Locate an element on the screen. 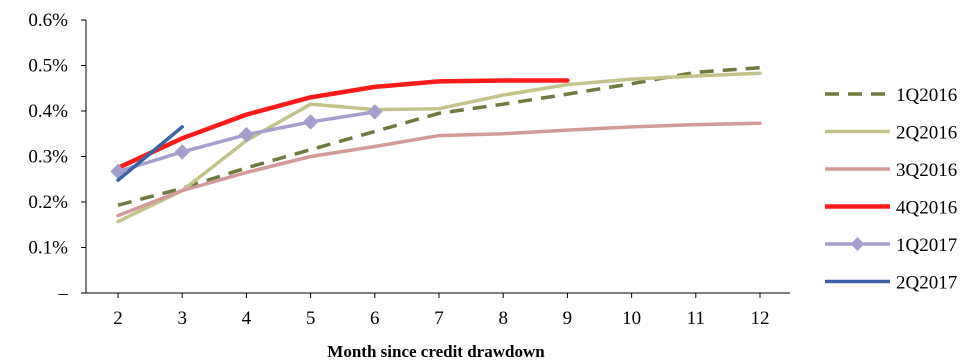  y-tick-label: – is located at coordinates (63, 293).